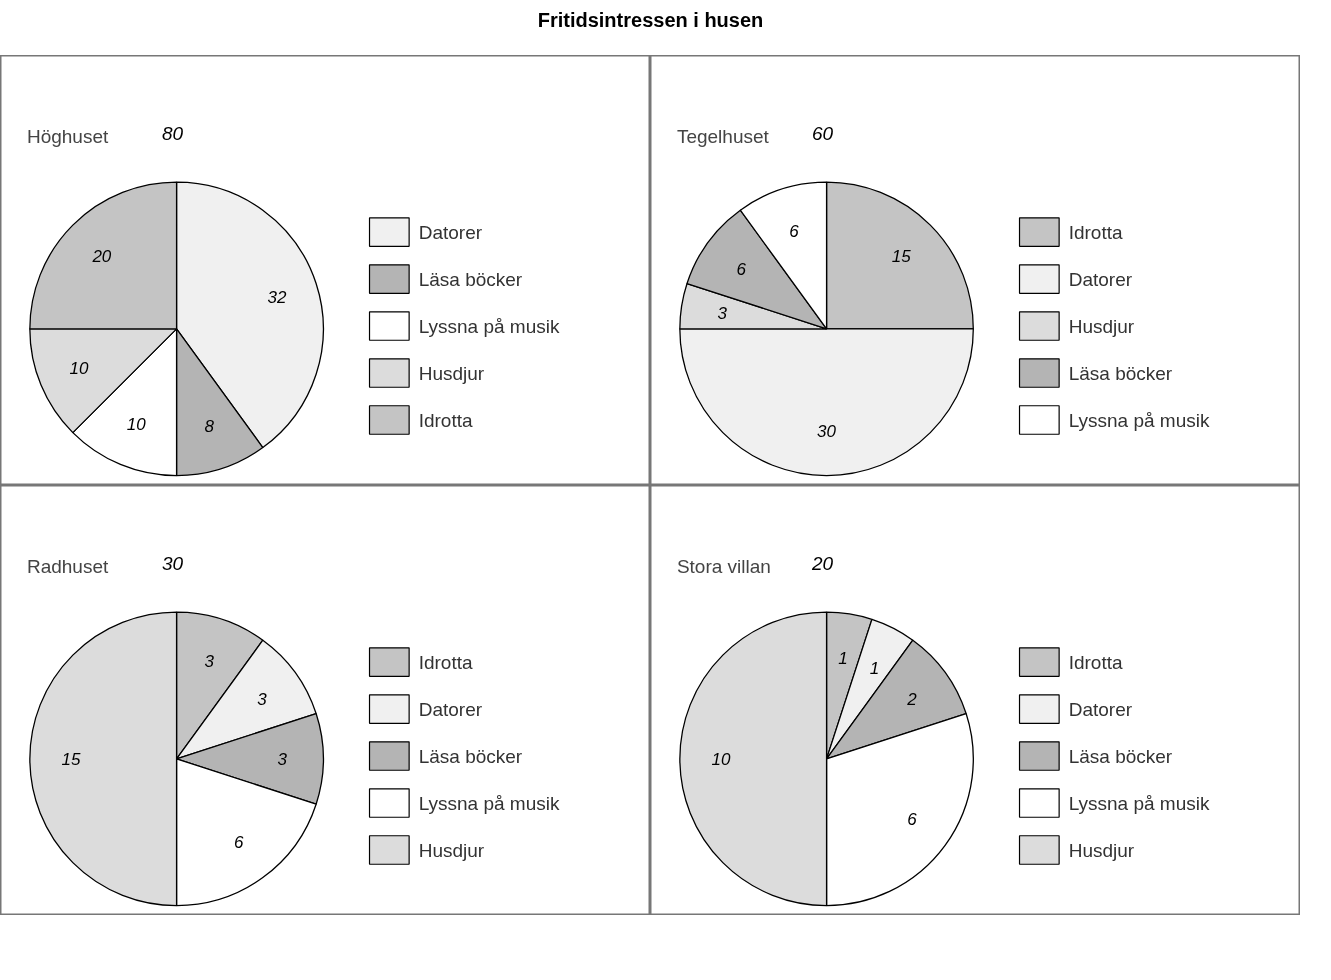 This screenshot has height=980, width=1331. What do you see at coordinates (822, 134) in the screenshot?
I see `chart-subtitle: 60` at bounding box center [822, 134].